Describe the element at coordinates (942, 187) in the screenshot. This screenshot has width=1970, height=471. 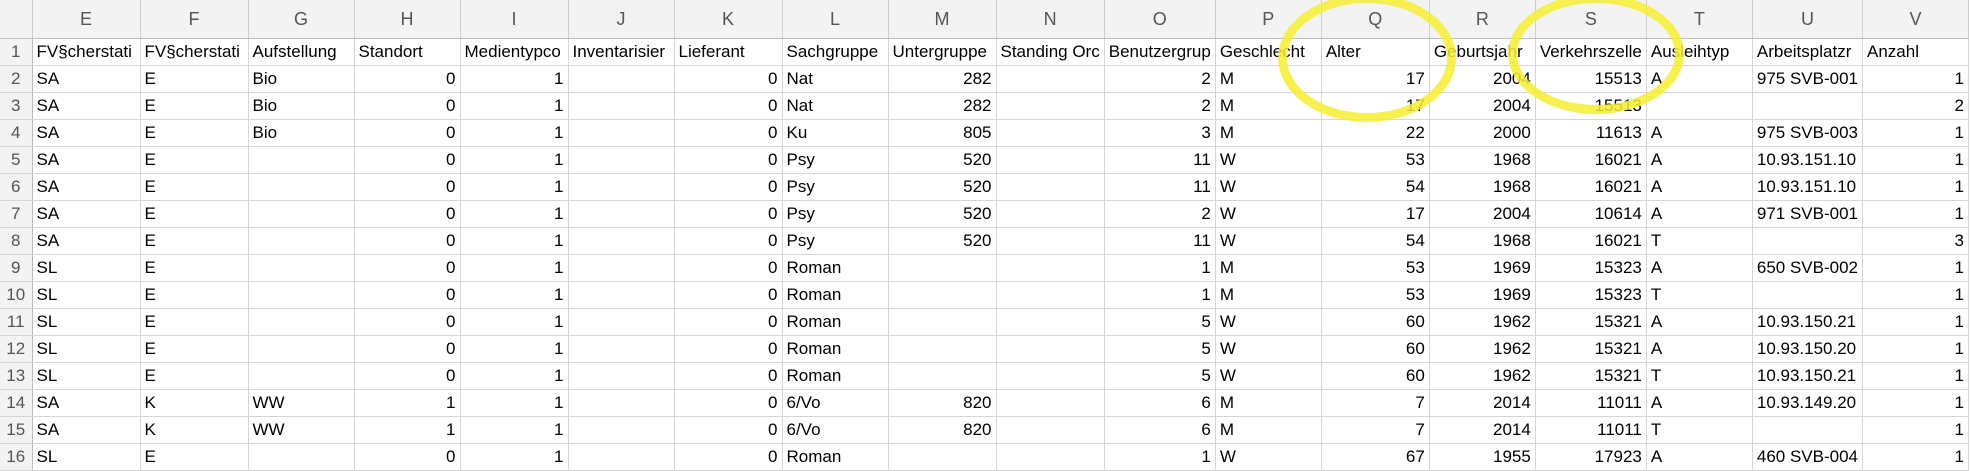
I see `cell-m6: 520` at that location.